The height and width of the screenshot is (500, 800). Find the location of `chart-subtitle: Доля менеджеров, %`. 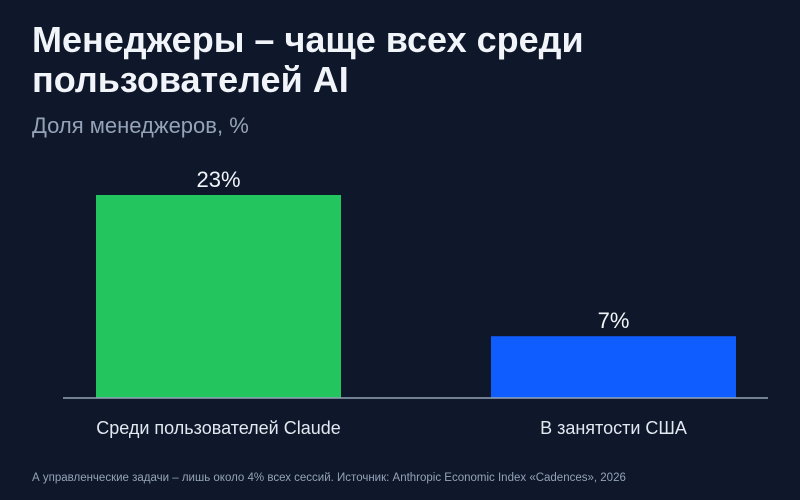

chart-subtitle: Доля менеджеров, % is located at coordinates (140, 125).